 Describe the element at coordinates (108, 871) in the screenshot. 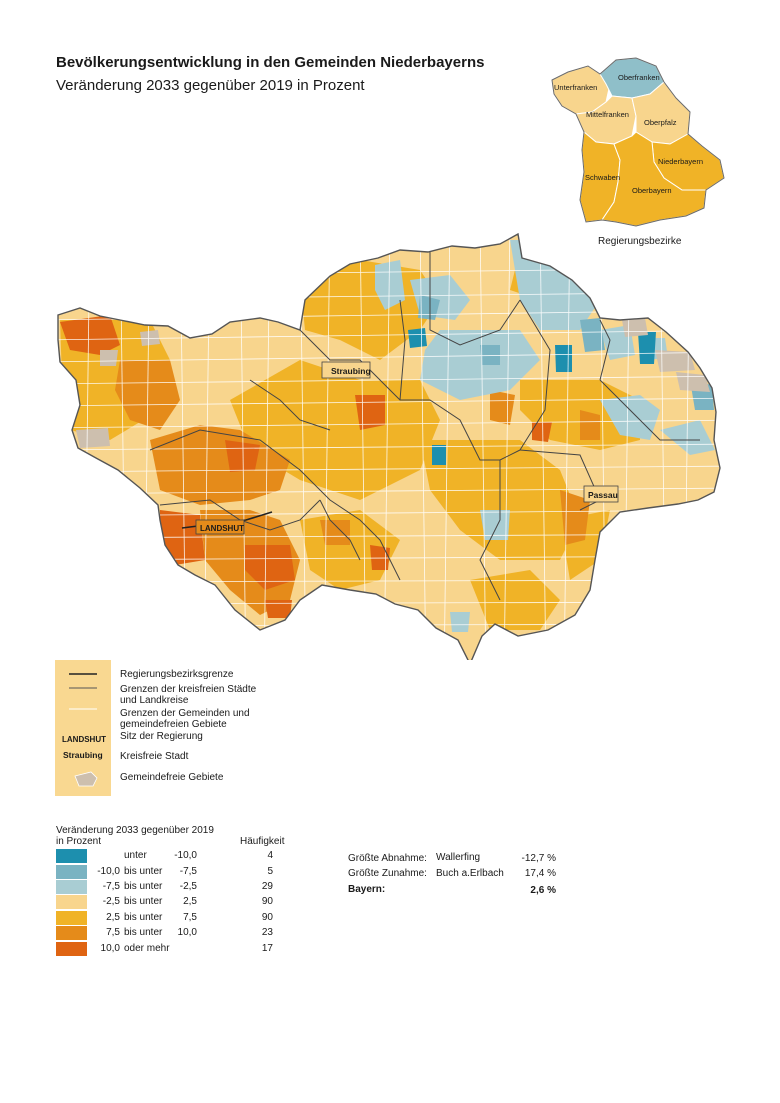

I see `class-from: -10,0` at that location.